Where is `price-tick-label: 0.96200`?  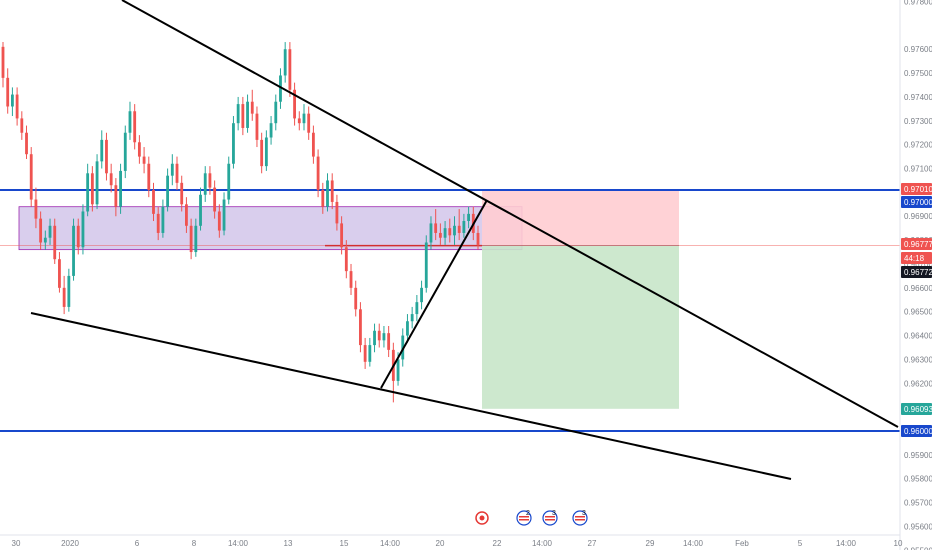
price-tick-label: 0.96200 is located at coordinates (918, 383).